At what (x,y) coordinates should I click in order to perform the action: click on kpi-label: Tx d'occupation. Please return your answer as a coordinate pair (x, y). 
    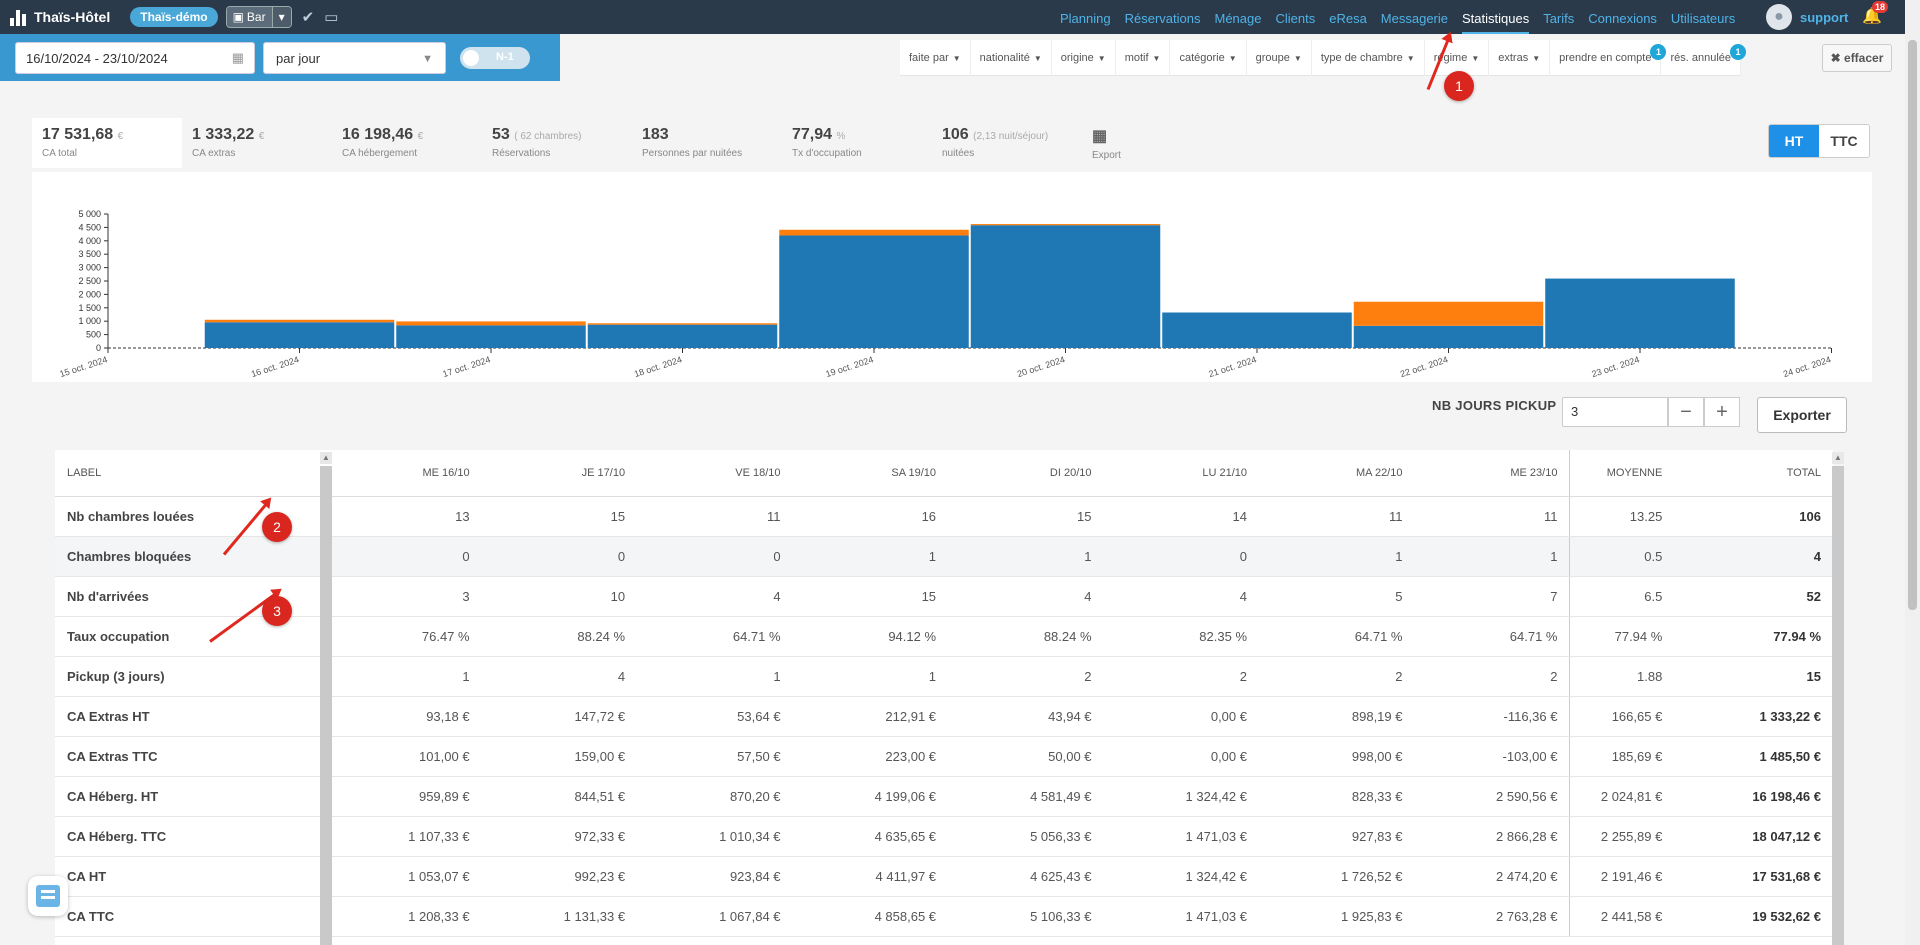
    Looking at the image, I should click on (827, 153).